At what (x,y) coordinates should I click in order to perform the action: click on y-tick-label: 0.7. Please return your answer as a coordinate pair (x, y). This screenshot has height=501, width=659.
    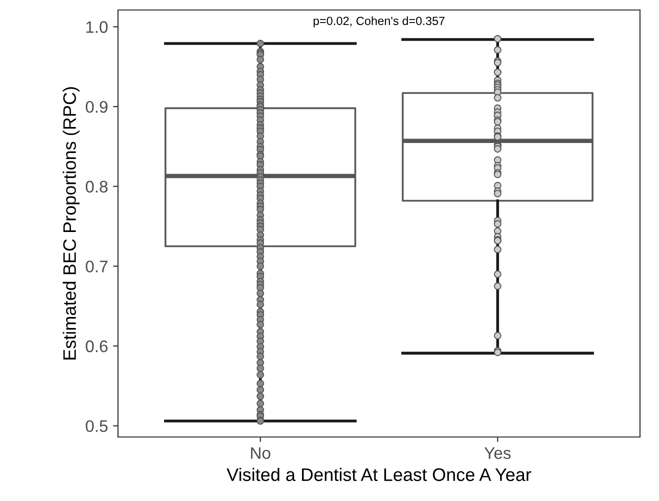
    Looking at the image, I should click on (97, 266).